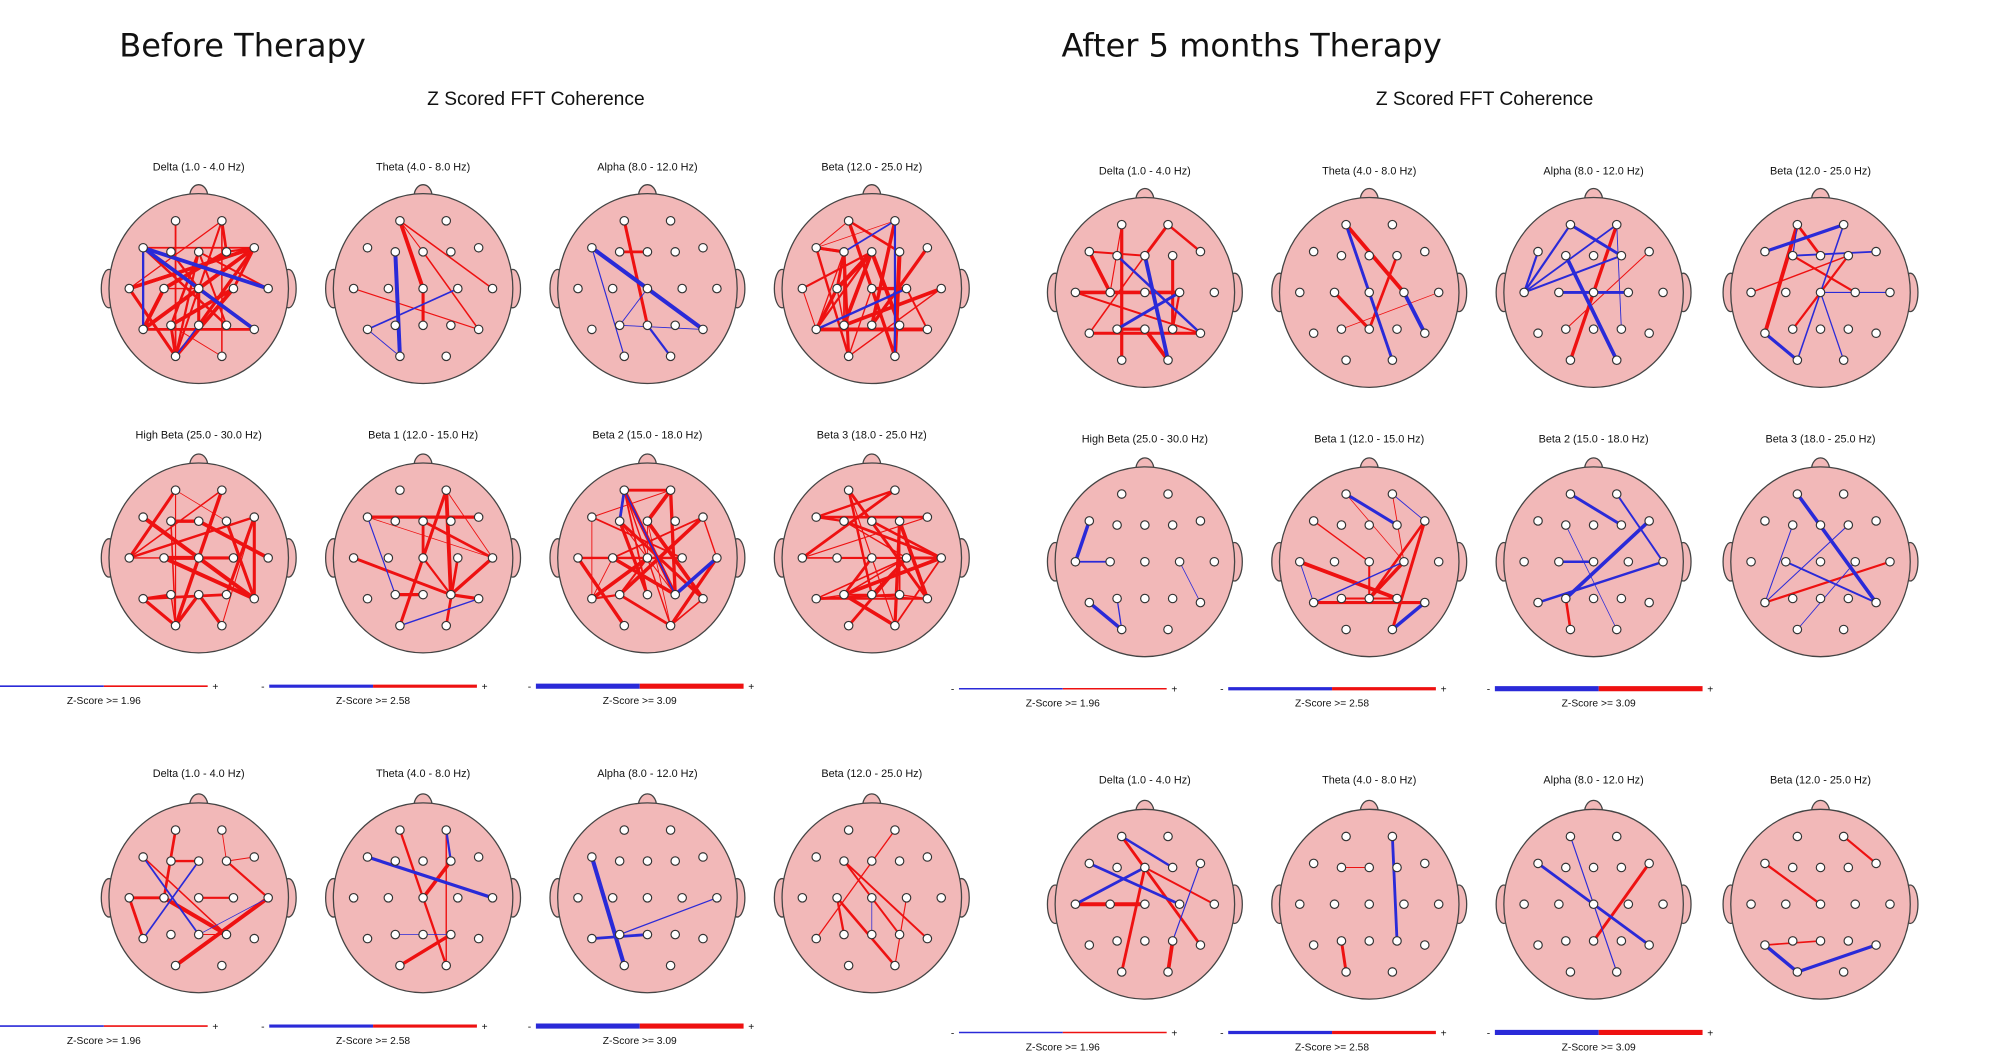 This screenshot has height=1053, width=2000. What do you see at coordinates (1820, 781) in the screenshot?
I see `band-label: Beta (12.0 - 25.0 Hz)` at bounding box center [1820, 781].